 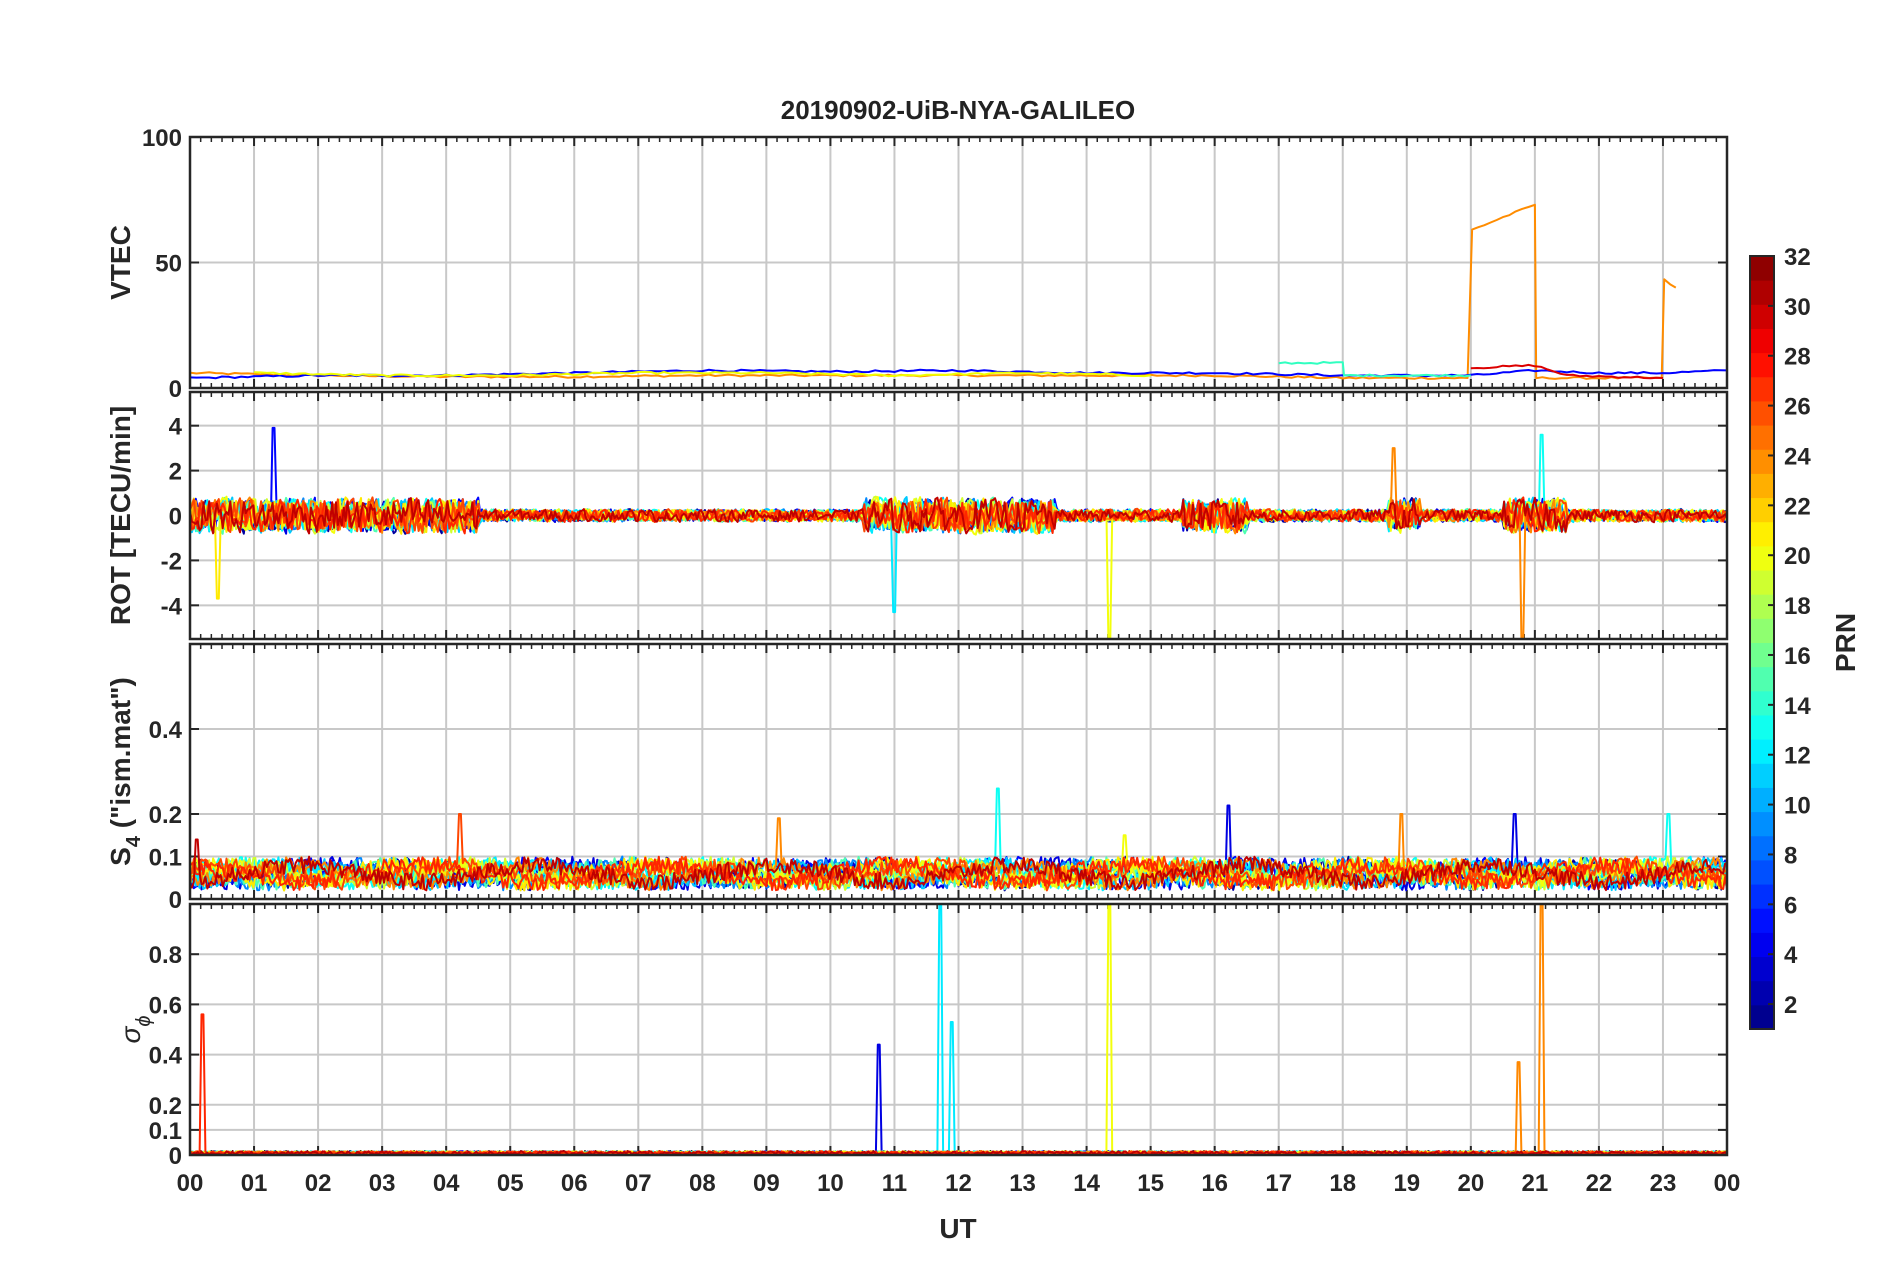 I want to click on x-tick-label: 15, so click(x=1150, y=1183).